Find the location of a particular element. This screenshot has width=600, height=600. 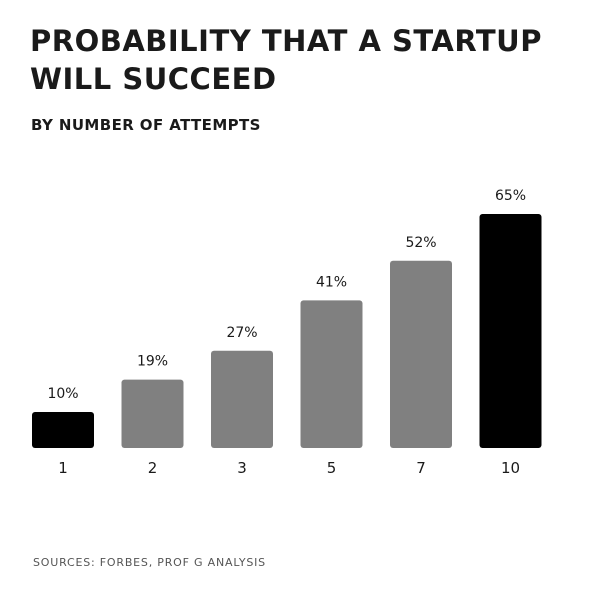

data-label-1: 10% is located at coordinates (62, 394).